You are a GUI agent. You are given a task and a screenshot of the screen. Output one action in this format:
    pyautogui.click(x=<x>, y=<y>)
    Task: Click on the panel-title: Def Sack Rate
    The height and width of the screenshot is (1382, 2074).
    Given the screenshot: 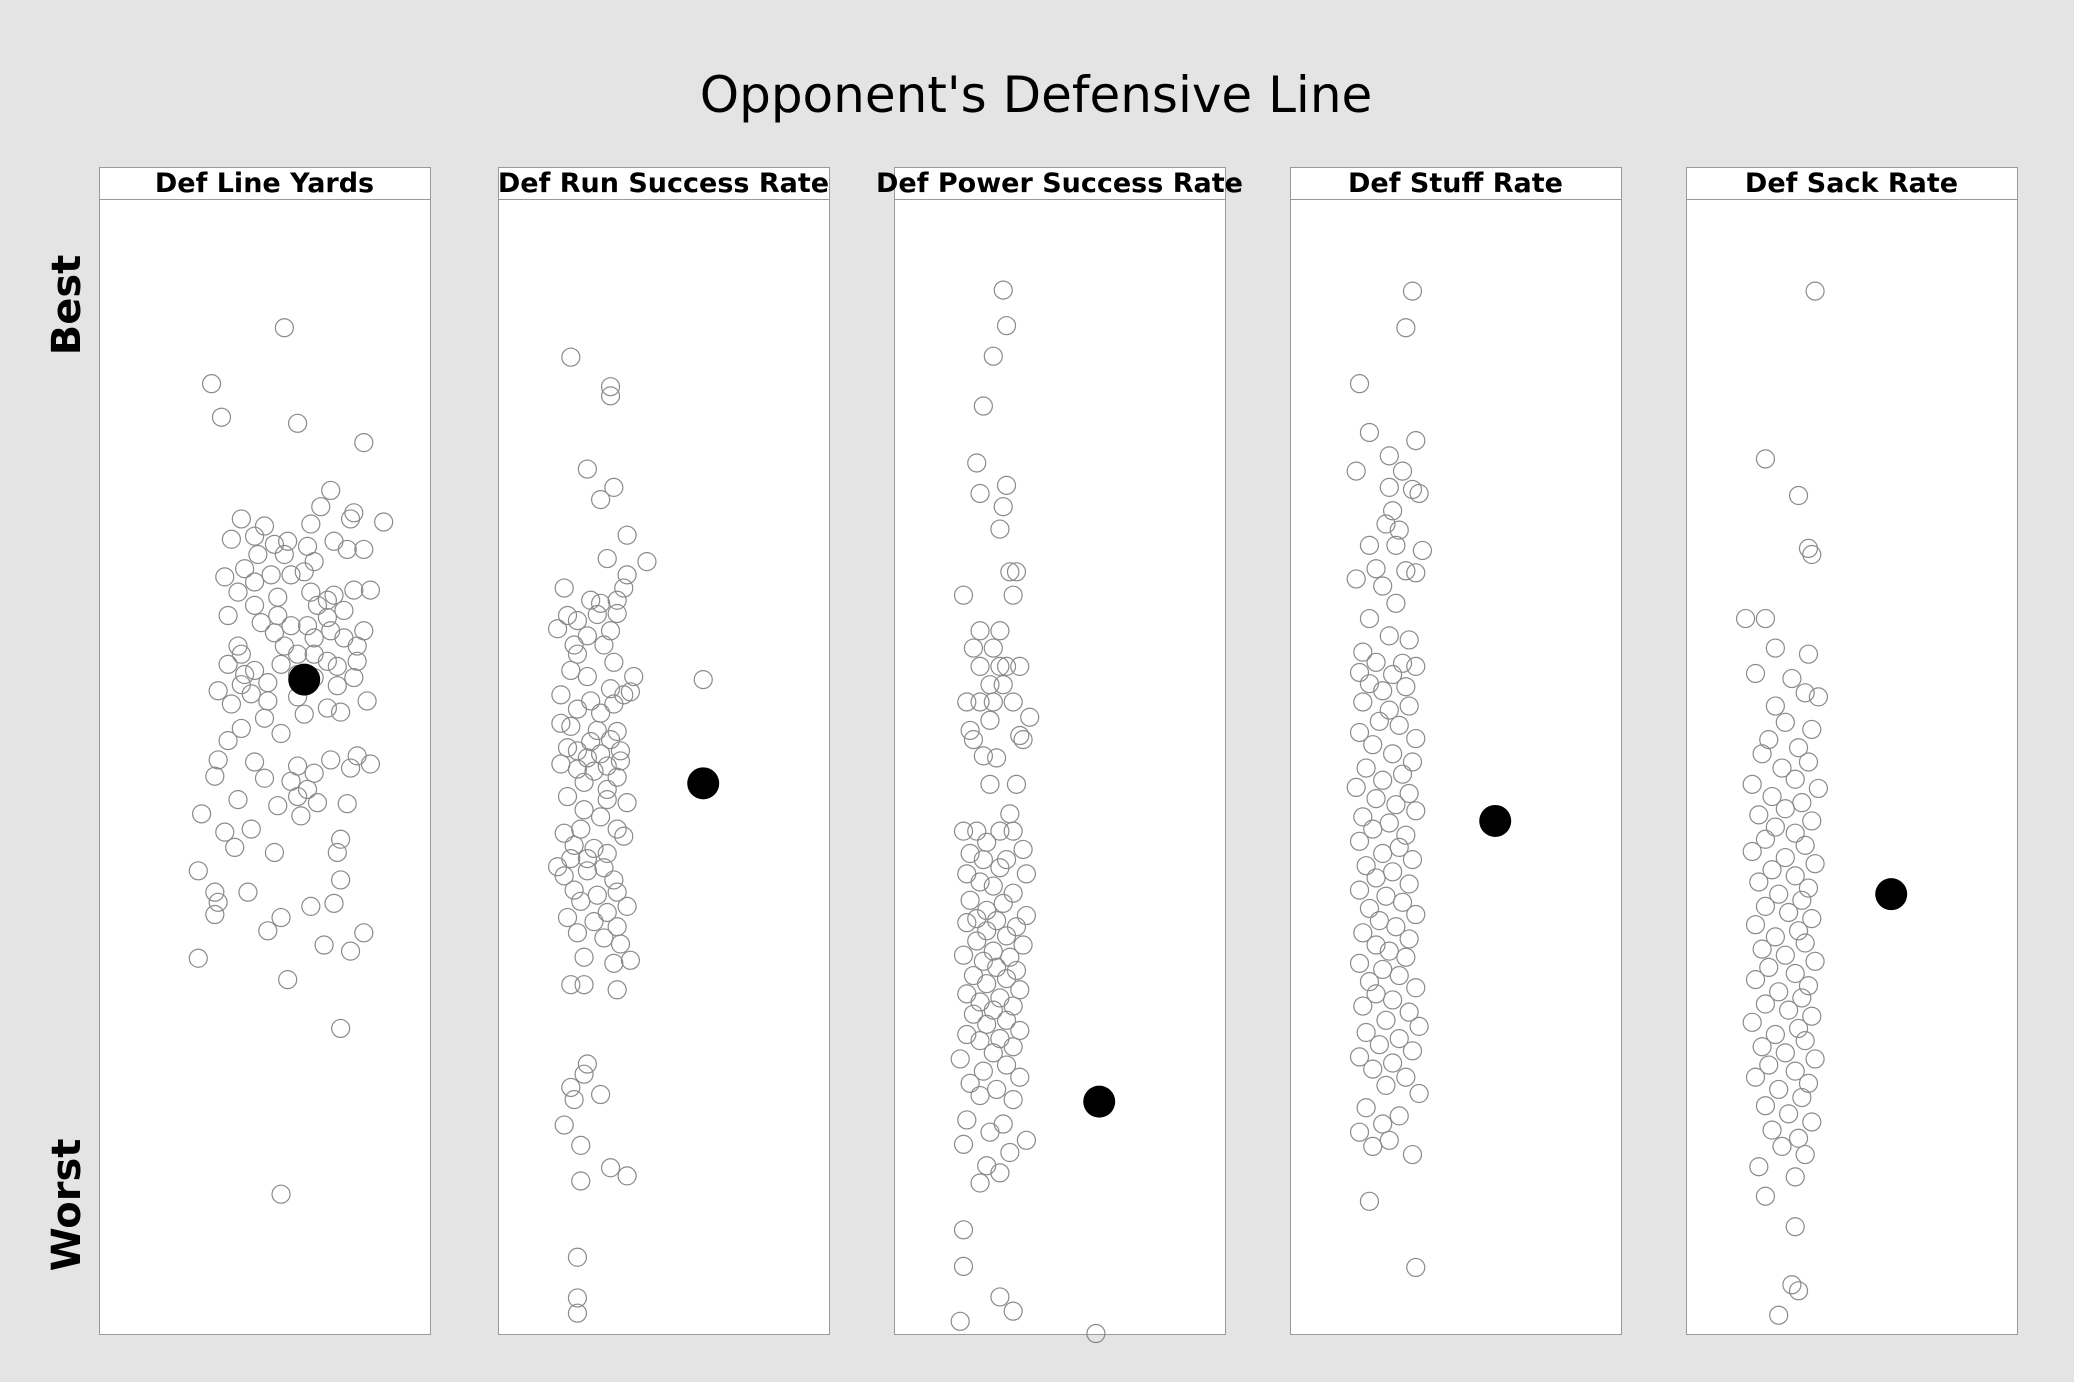 What is the action you would take?
    pyautogui.click(x=1851, y=183)
    